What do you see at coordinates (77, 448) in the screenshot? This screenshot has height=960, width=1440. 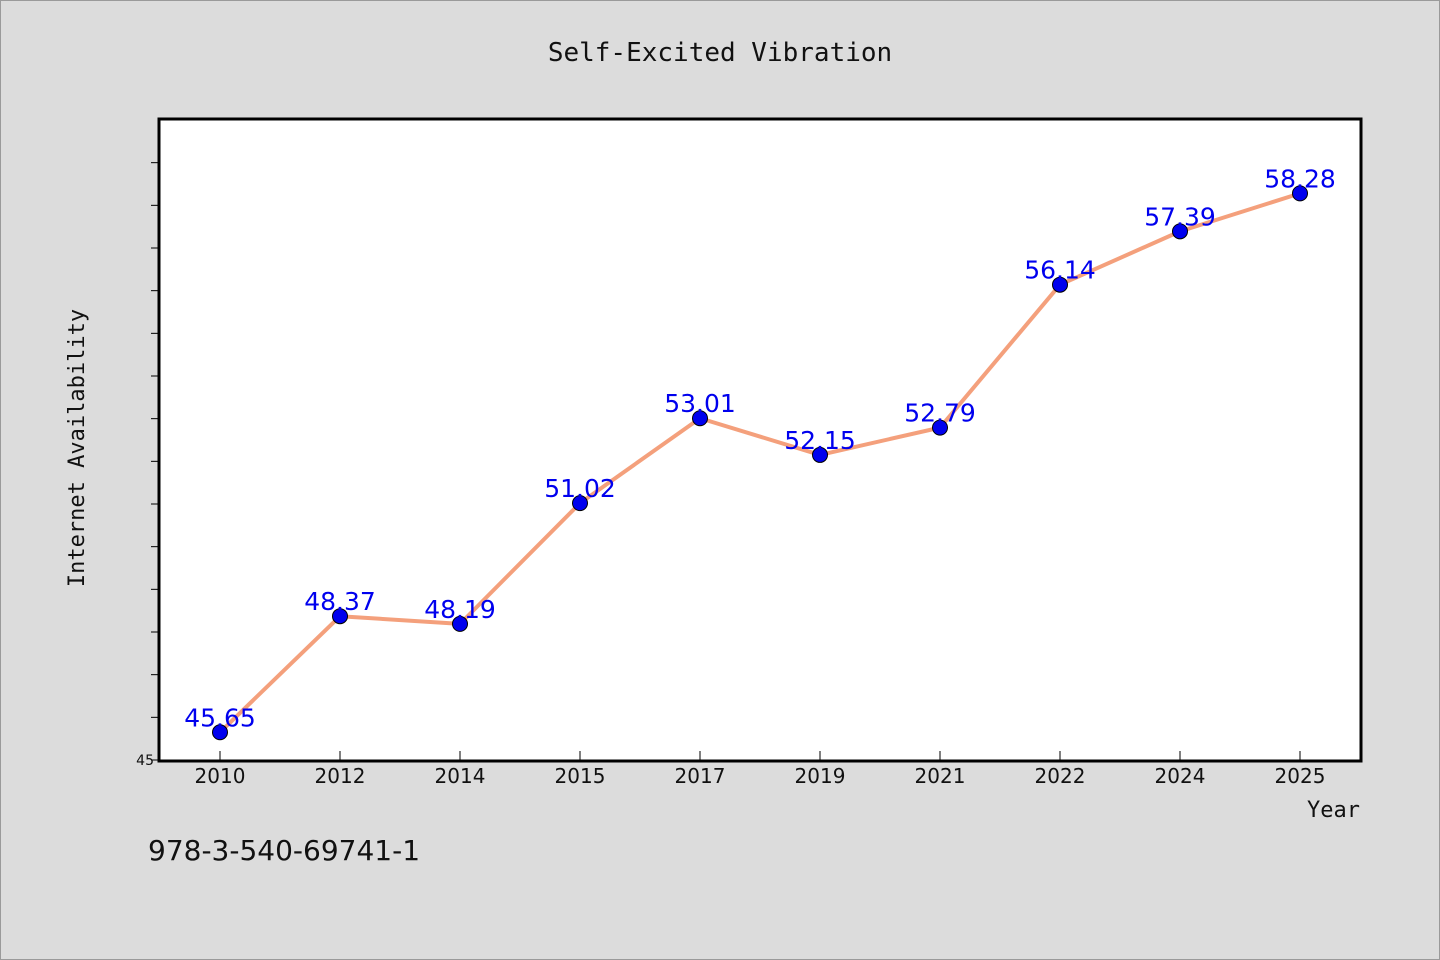 I see `y-axis-label: Internet Availability` at bounding box center [77, 448].